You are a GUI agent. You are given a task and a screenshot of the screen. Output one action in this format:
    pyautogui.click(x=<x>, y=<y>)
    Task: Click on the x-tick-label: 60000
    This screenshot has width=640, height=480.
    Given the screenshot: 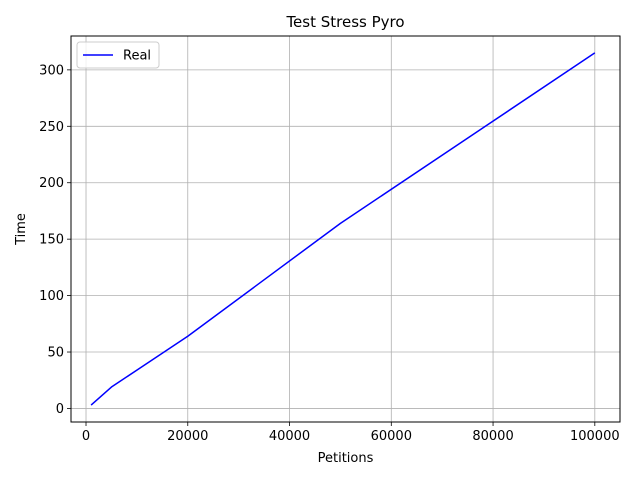 What is the action you would take?
    pyautogui.click(x=391, y=436)
    